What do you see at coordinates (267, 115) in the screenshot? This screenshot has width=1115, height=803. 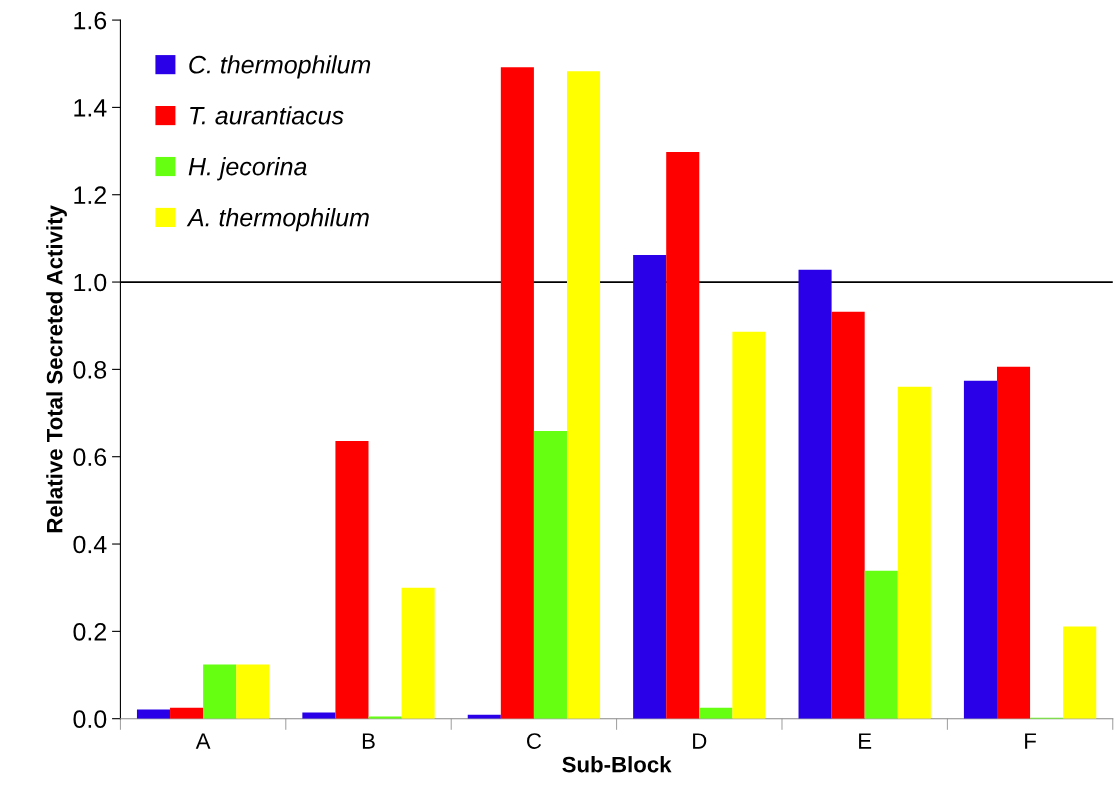 I see `legend-label: T. aurantiacus` at bounding box center [267, 115].